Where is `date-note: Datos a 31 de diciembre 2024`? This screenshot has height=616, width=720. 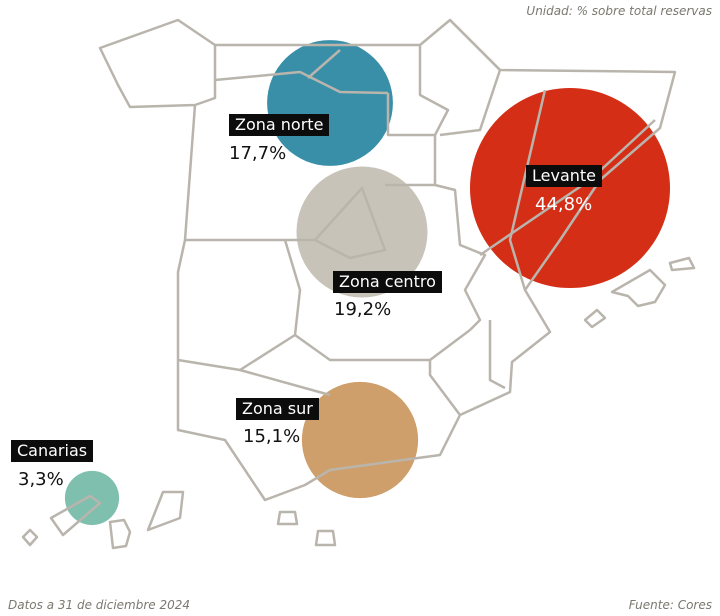 date-note: Datos a 31 de diciembre 2024 is located at coordinates (99, 605).